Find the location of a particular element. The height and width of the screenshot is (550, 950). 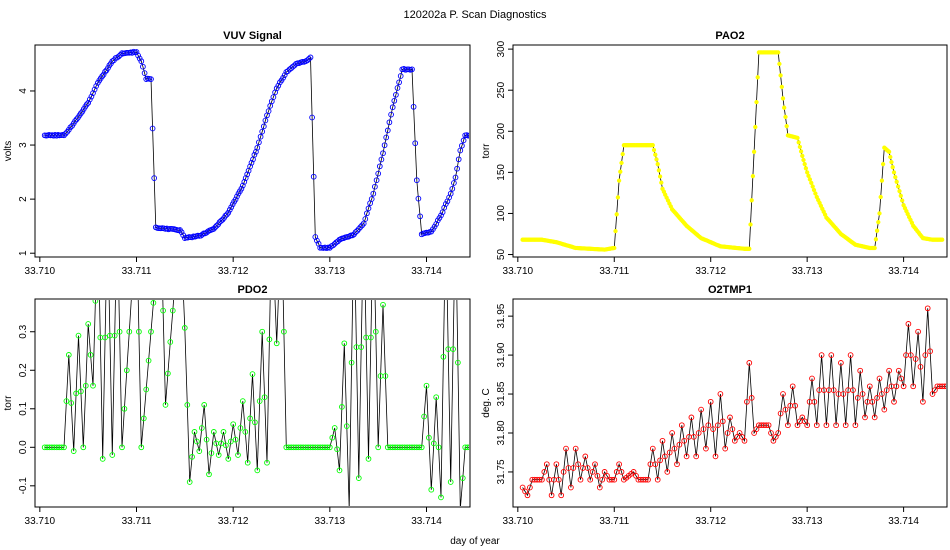

y-tick-label: -0.1 is located at coordinates (23, 486).